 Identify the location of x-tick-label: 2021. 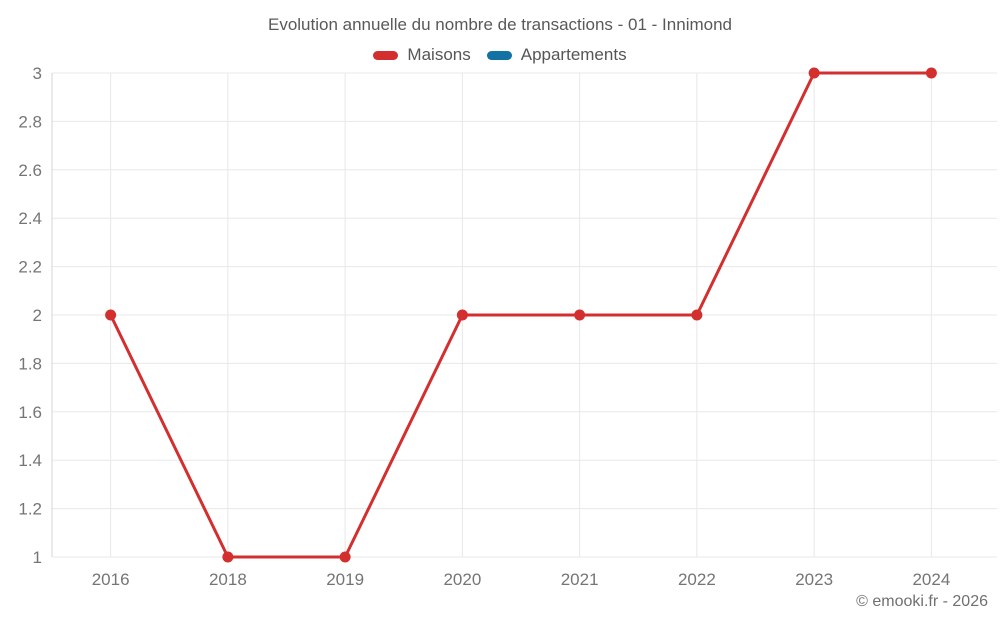
(580, 579).